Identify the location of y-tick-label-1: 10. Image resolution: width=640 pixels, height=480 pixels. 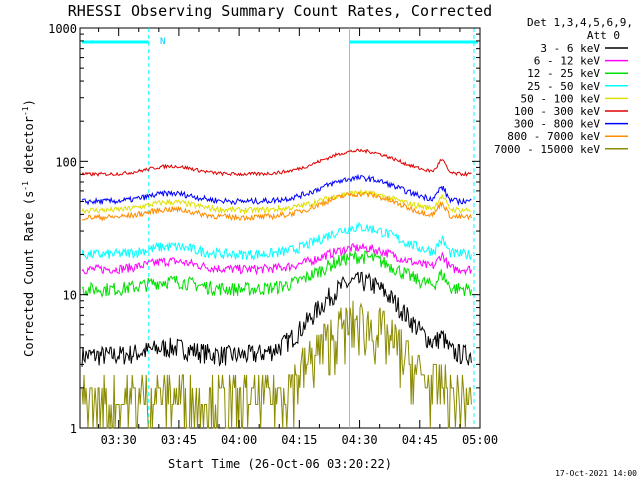
(70, 296).